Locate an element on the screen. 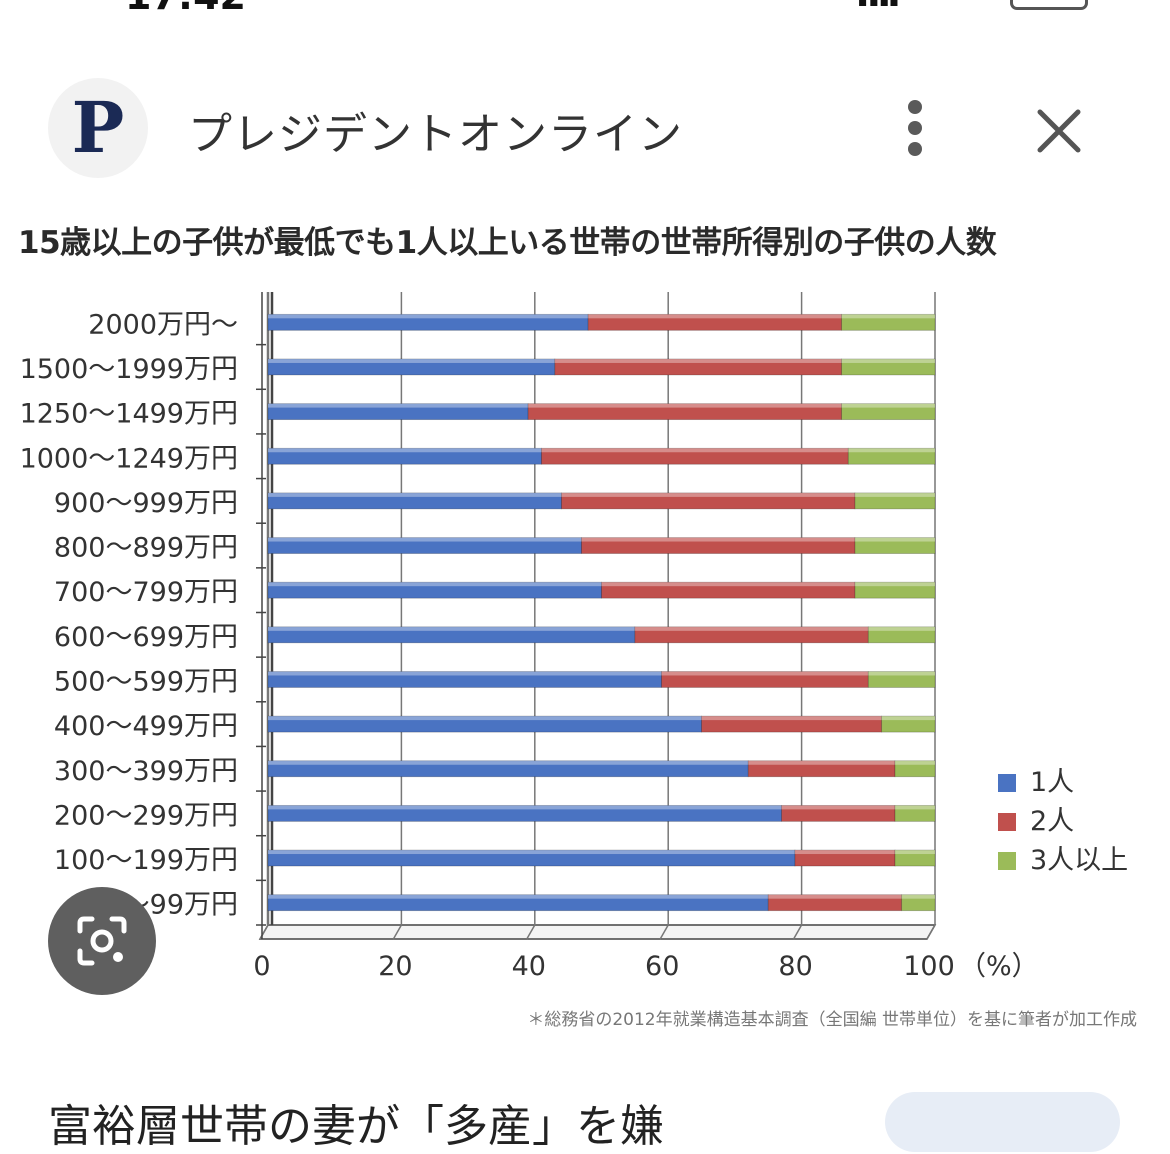 The image size is (1170, 1154). lens-icon is located at coordinates (102, 941).